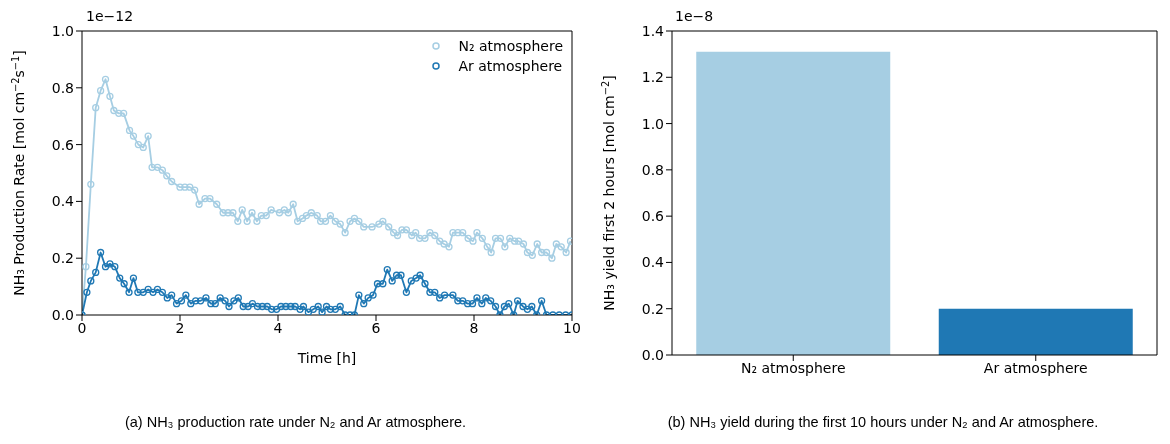 The width and height of the screenshot is (1170, 444). What do you see at coordinates (652, 77) in the screenshot?
I see `y-tick-label: 1.2` at bounding box center [652, 77].